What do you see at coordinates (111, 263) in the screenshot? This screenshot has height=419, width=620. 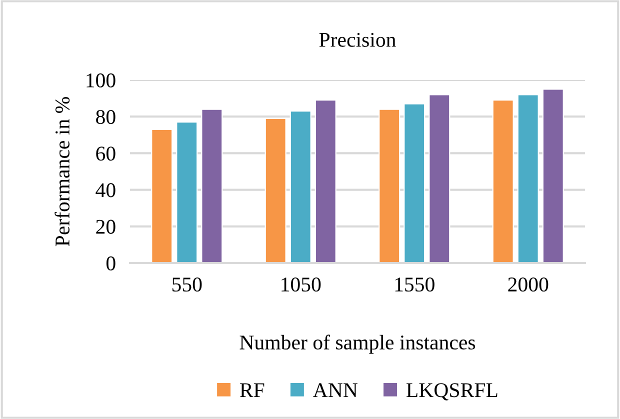 I see `y-tick-label: 0` at bounding box center [111, 263].